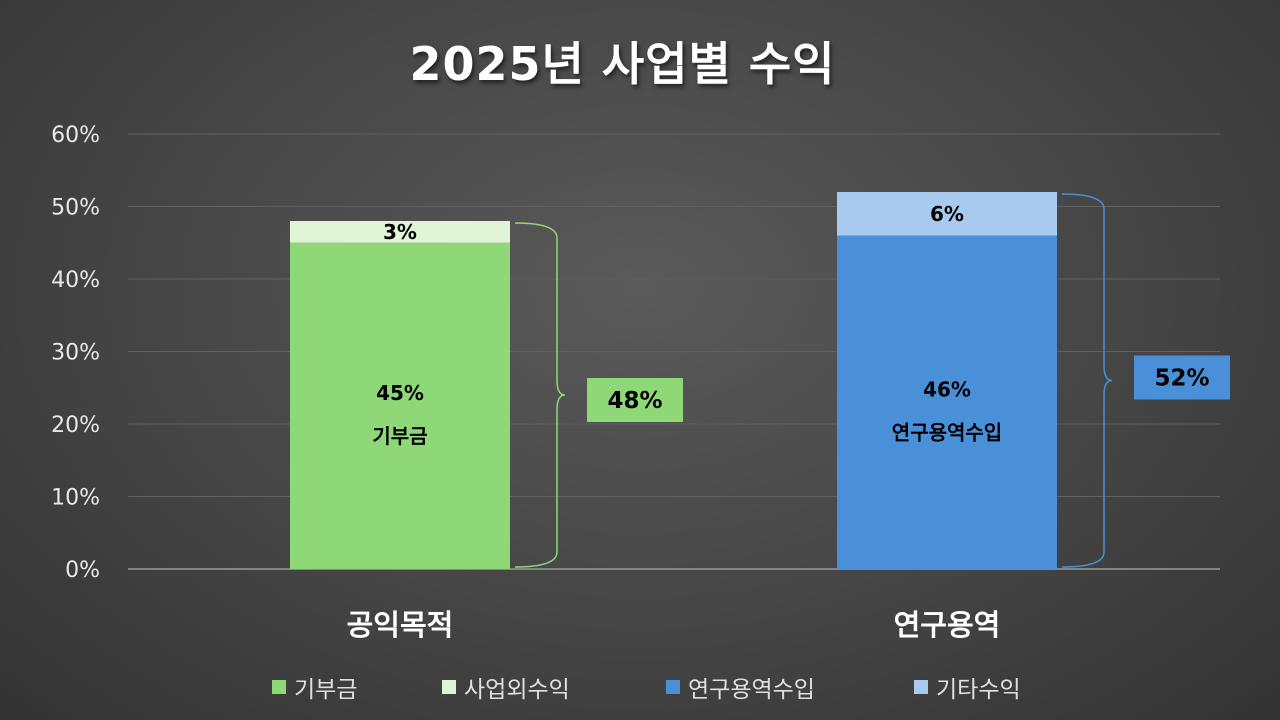 The width and height of the screenshot is (1280, 720). I want to click on bar-series-label: 연구용역수입, so click(947, 432).